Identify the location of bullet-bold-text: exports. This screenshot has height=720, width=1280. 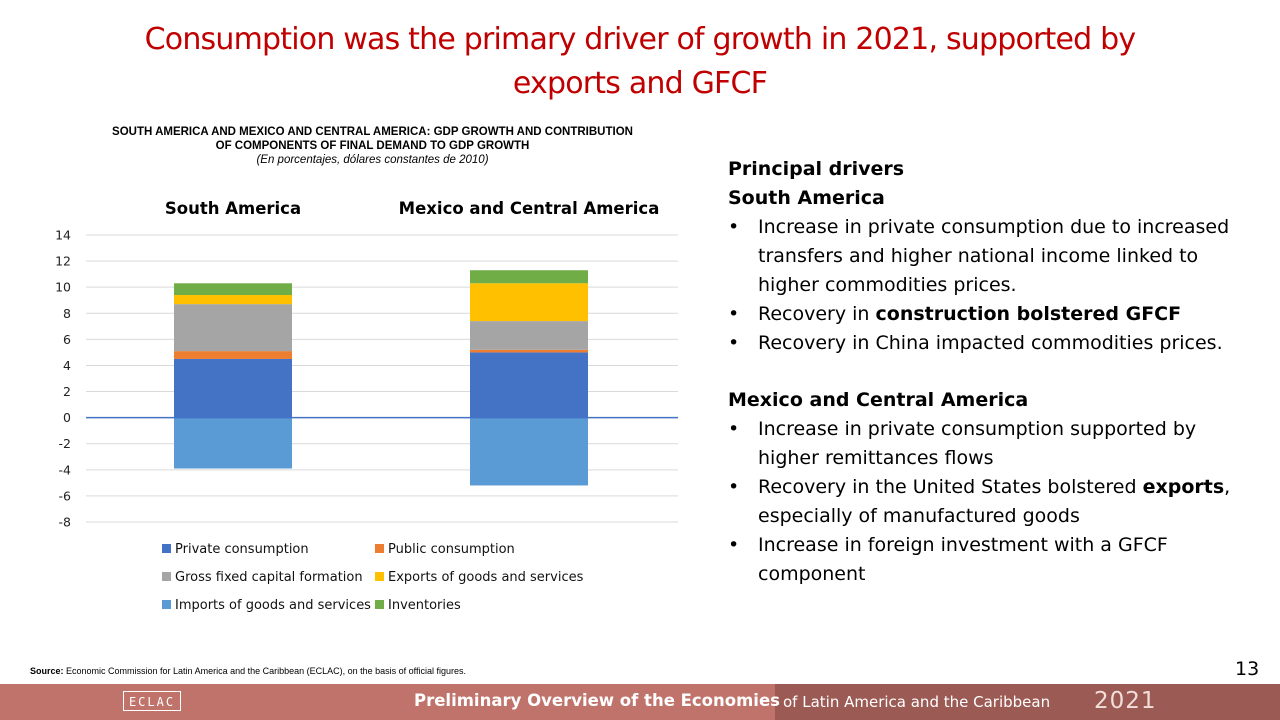
(1183, 487).